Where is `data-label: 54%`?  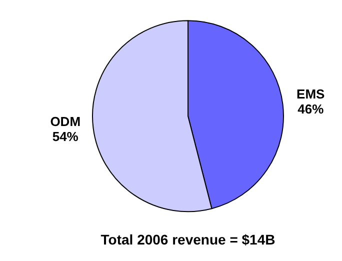 data-label: 54% is located at coordinates (65, 136).